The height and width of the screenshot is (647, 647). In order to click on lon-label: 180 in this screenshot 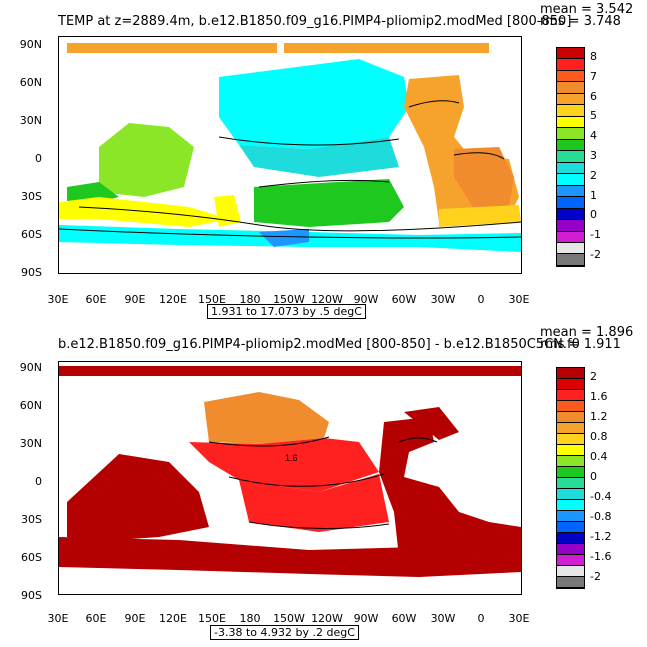, I will do `click(250, 618)`.